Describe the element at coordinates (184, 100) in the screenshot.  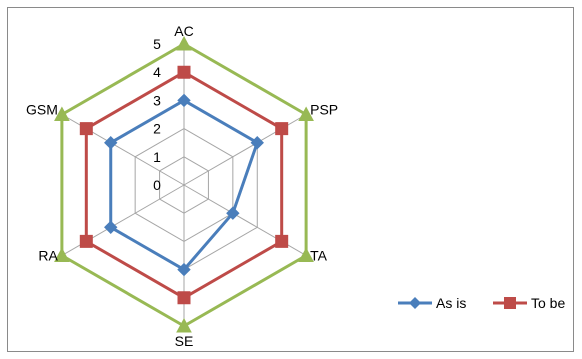
I see `point-as-is-ac` at that location.